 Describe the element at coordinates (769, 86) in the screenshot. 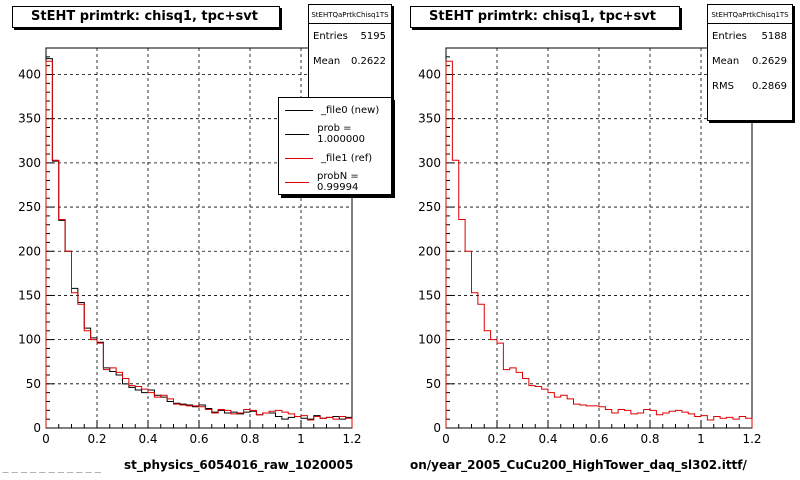

I see `right-stats-value: 0.2869` at that location.